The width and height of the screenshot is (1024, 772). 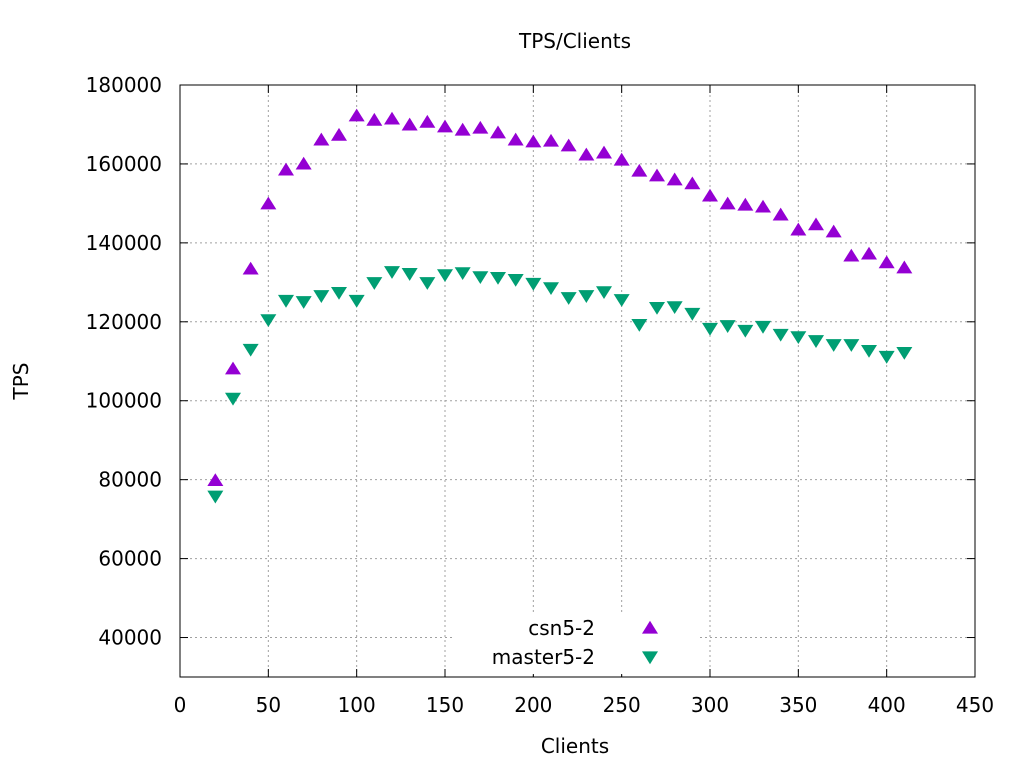 I want to click on y-axis-label: TPS, so click(x=21, y=382).